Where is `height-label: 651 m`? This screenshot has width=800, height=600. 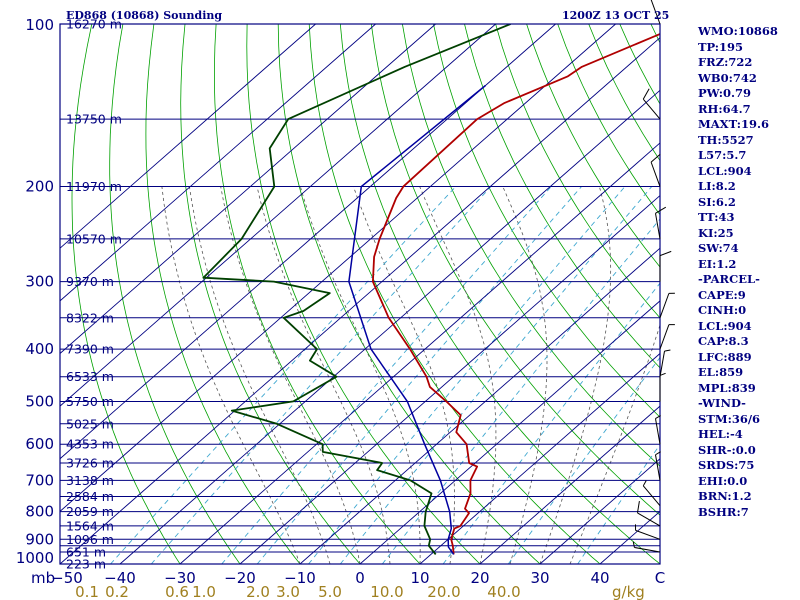
height-label: 651 m is located at coordinates (86, 551).